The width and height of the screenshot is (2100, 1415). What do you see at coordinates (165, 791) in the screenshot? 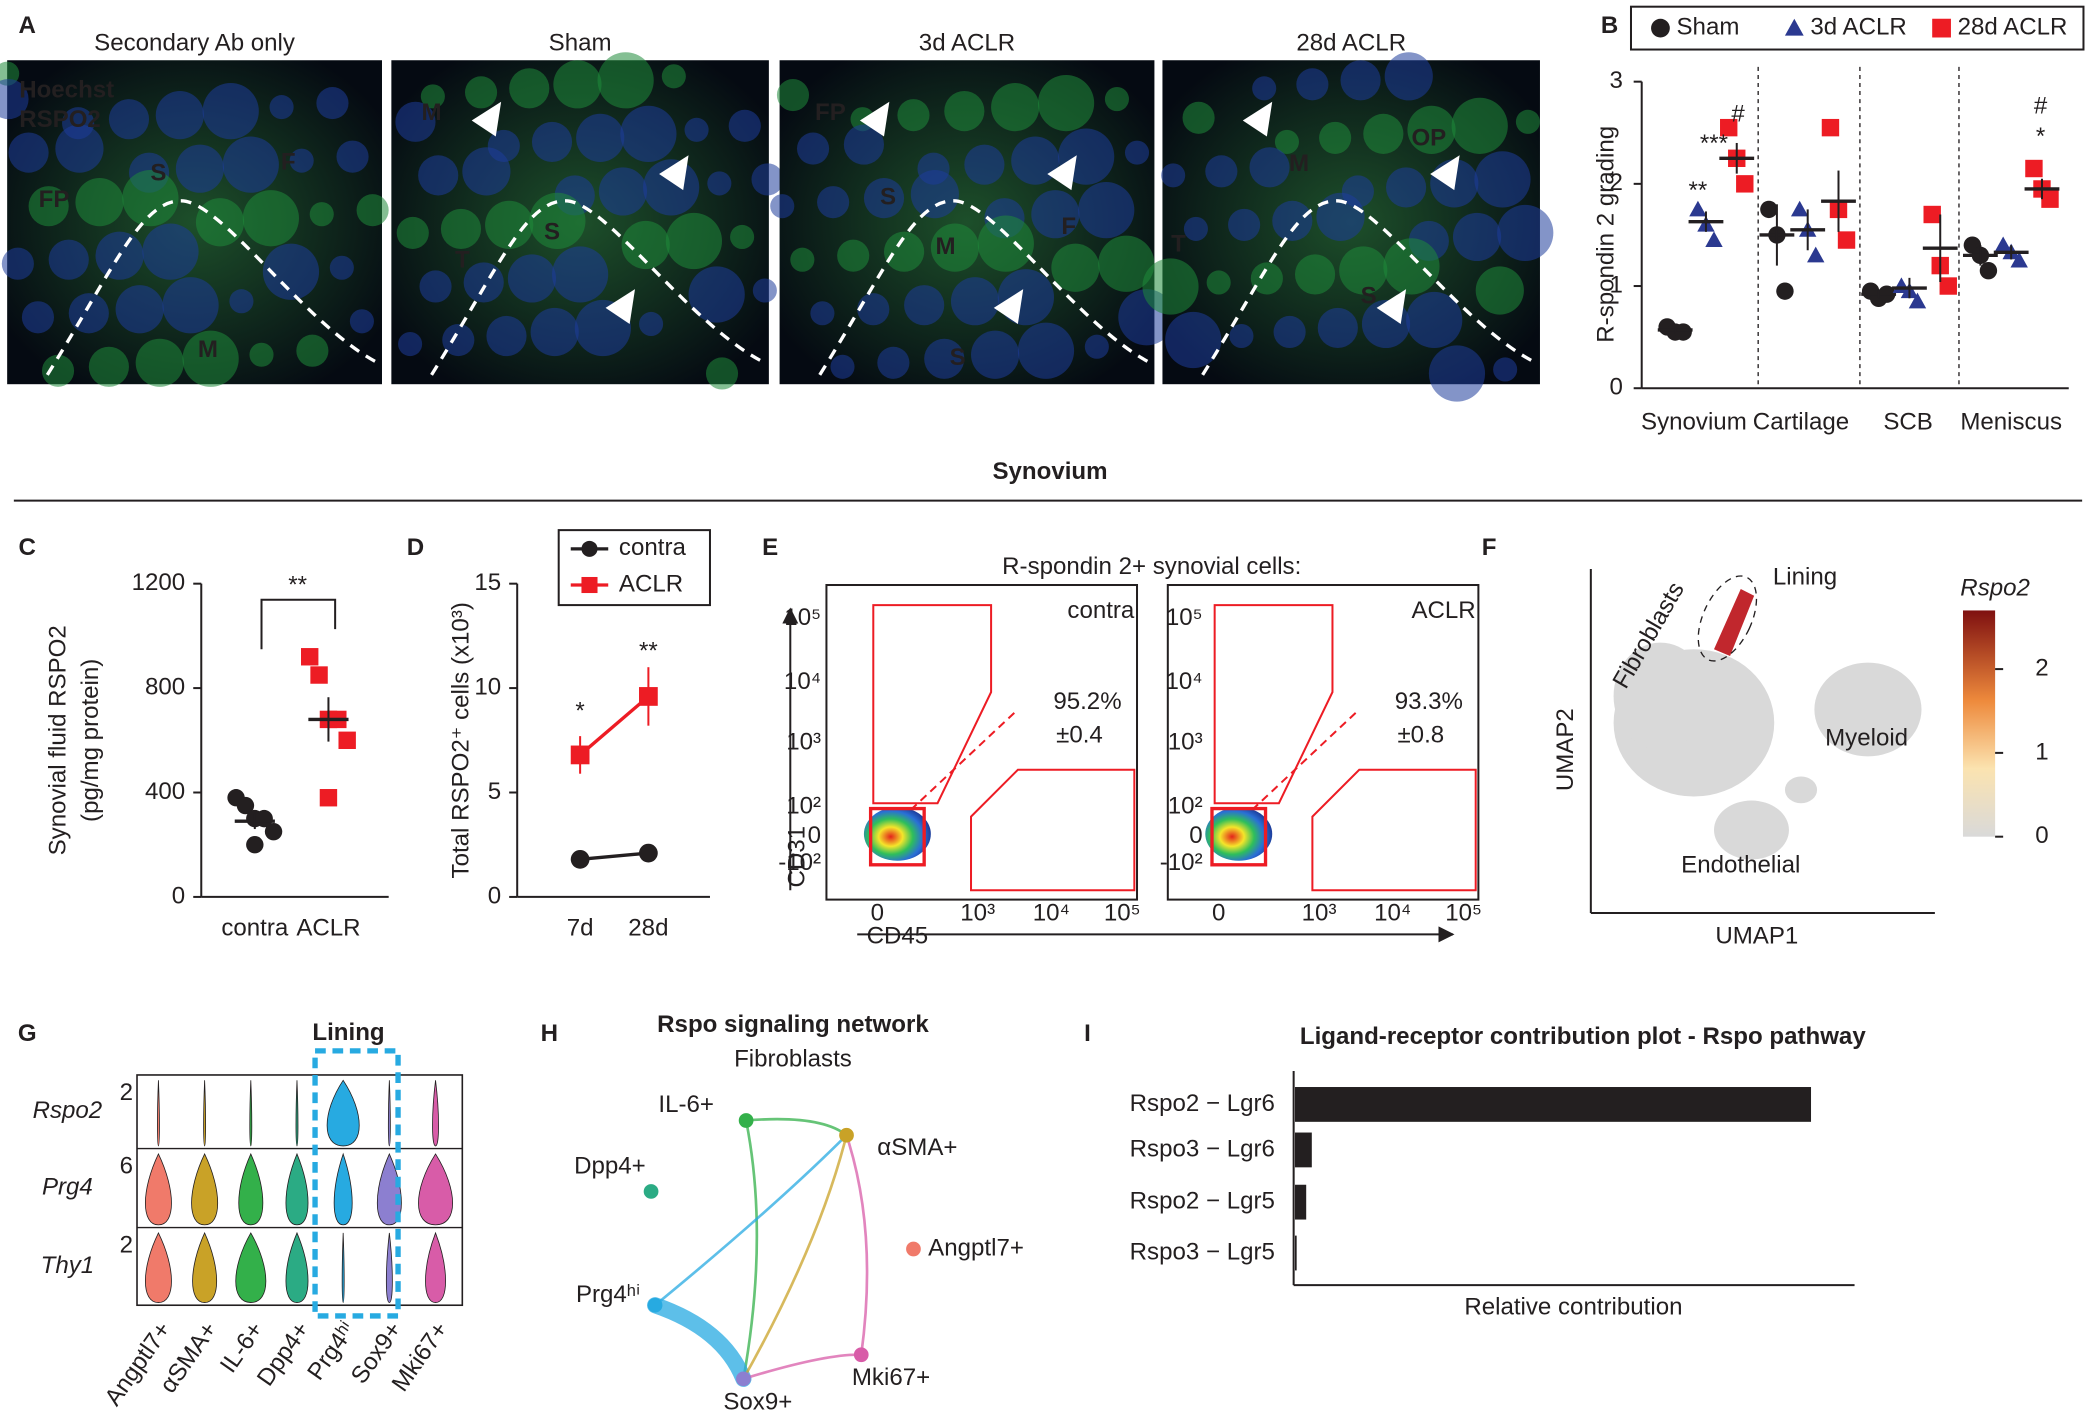
I see `y-tick-label: 400` at bounding box center [165, 791].